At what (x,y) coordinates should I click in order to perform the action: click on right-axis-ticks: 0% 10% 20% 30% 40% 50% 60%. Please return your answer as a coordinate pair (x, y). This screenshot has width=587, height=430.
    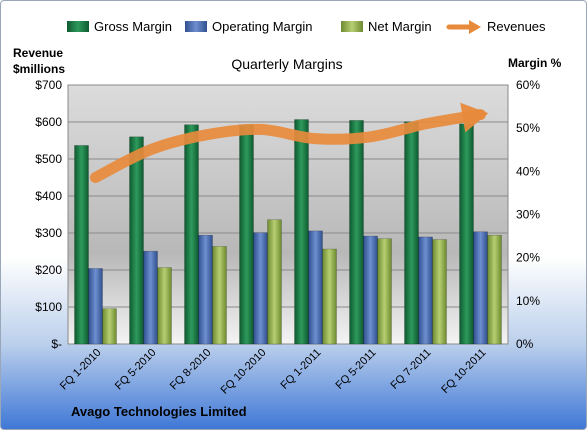
    Looking at the image, I should click on (528, 214).